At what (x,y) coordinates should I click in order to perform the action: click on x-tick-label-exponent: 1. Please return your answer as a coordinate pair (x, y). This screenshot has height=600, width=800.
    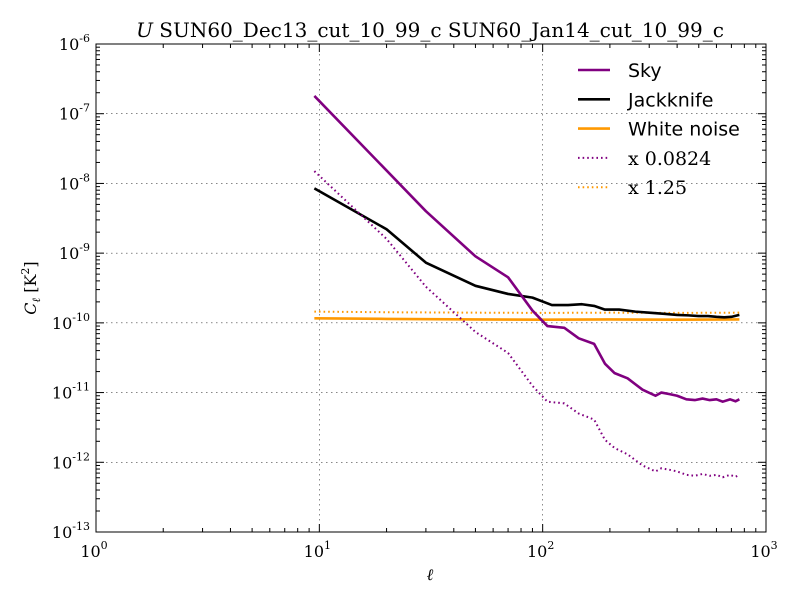
    Looking at the image, I should click on (327, 545).